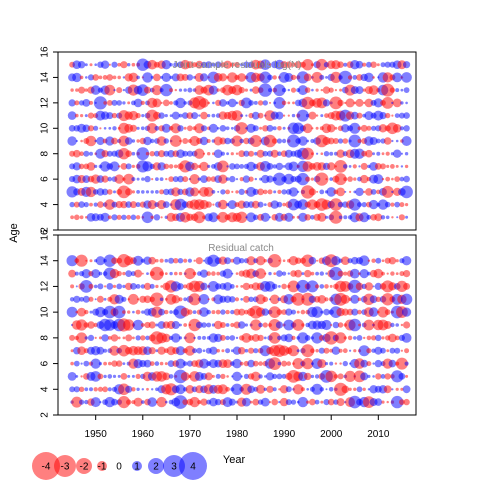 The height and width of the screenshot is (480, 480). What do you see at coordinates (49, 323) in the screenshot?
I see `bottom-panel-y-axis: 2 4 6 8 10 12 14 16` at bounding box center [49, 323].